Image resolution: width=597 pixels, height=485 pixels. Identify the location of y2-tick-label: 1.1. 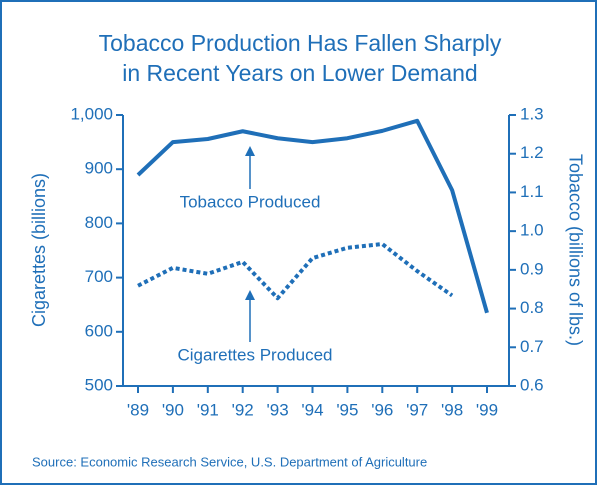
(532, 191).